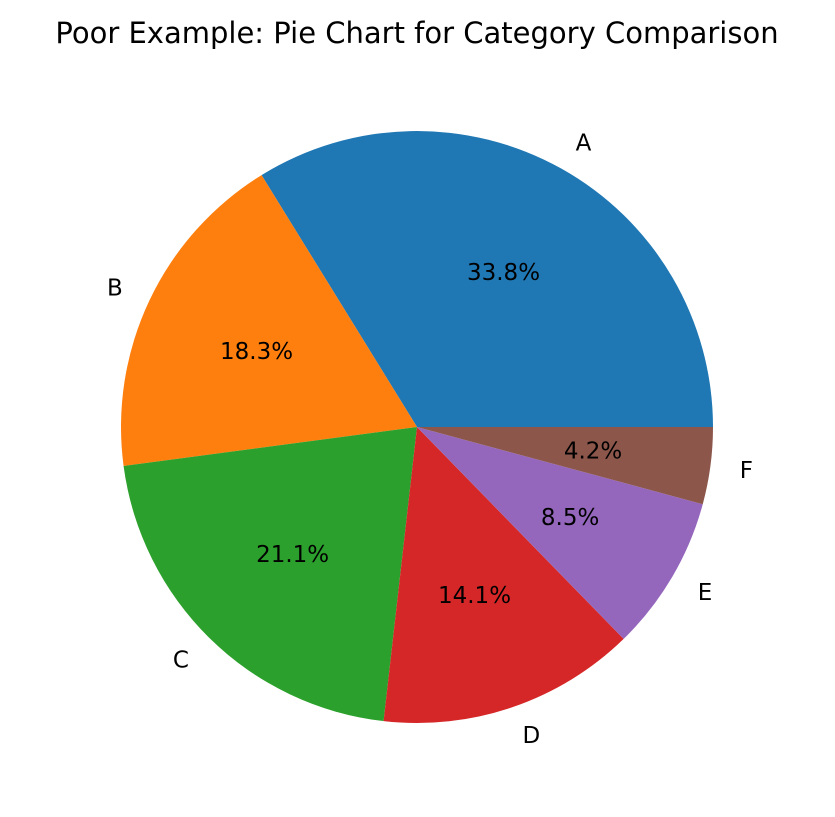 This screenshot has height=817, width=835. What do you see at coordinates (474, 596) in the screenshot?
I see `percent-label-d: 14.1%` at bounding box center [474, 596].